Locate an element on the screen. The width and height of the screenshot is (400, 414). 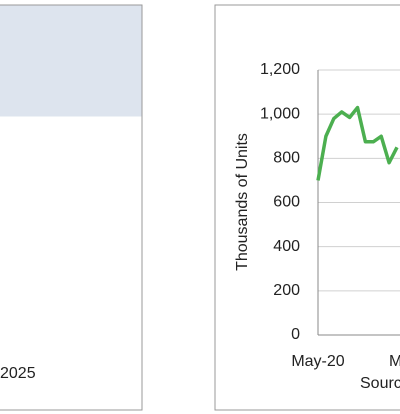
data-line is located at coordinates (357, 143).